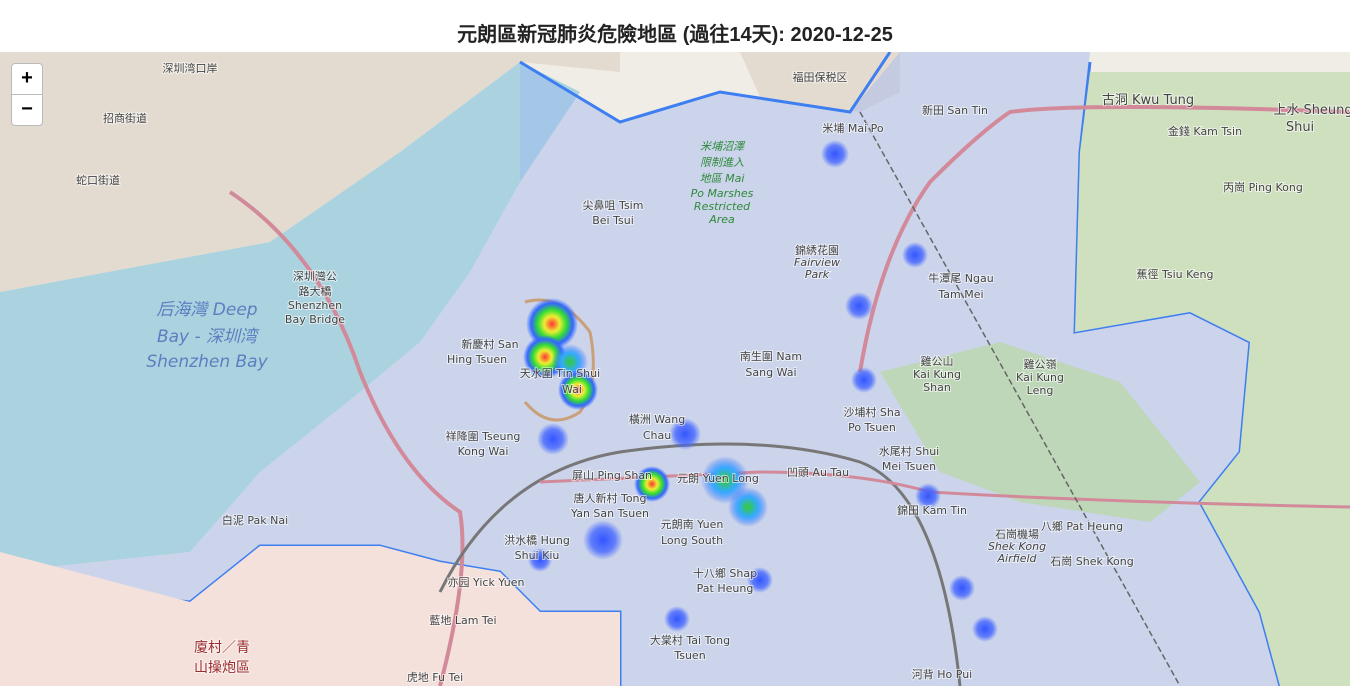 The height and width of the screenshot is (686, 1366). I want to click on place-label: 南生圍 Nam, so click(771, 356).